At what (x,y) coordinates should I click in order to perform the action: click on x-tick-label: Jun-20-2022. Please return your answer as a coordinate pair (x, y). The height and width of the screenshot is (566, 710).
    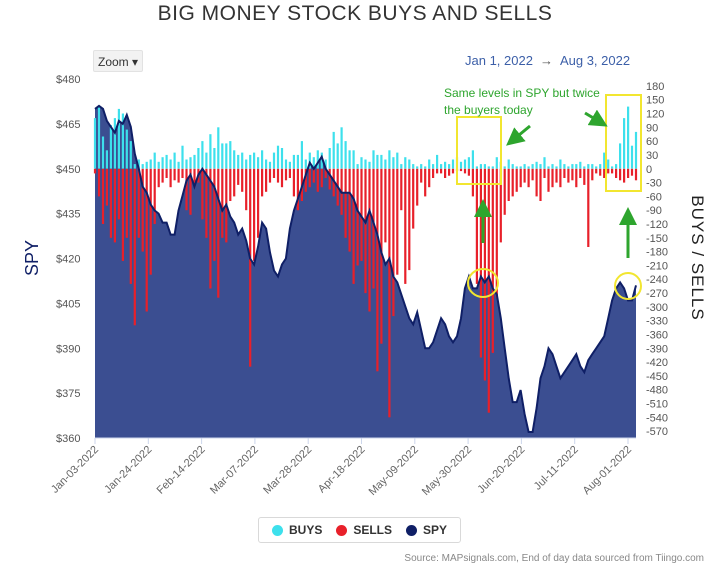
    Looking at the image, I should click on (501, 470).